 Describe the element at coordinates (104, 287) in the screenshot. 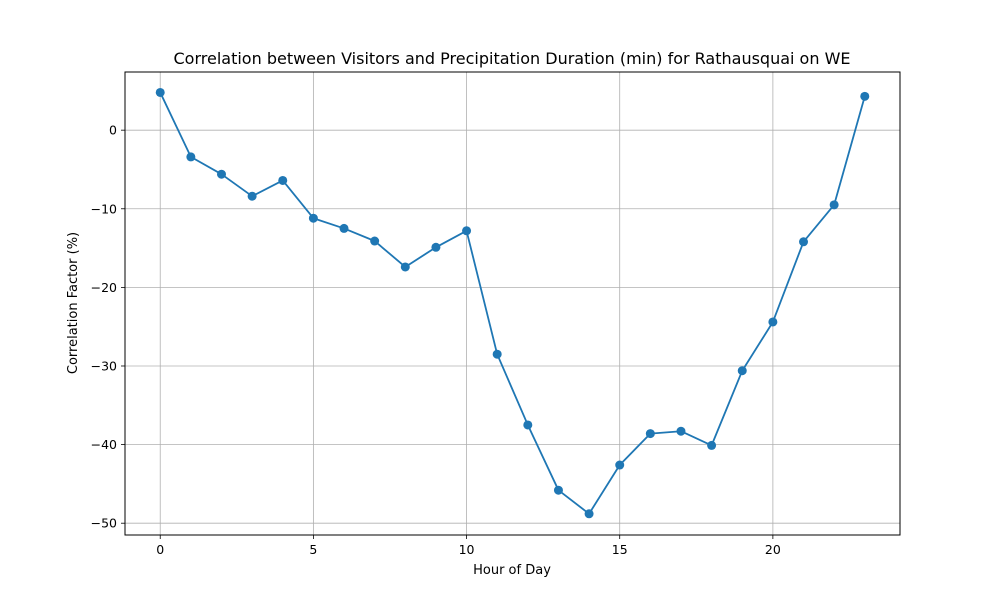

I see `y-tick-label: −20` at that location.